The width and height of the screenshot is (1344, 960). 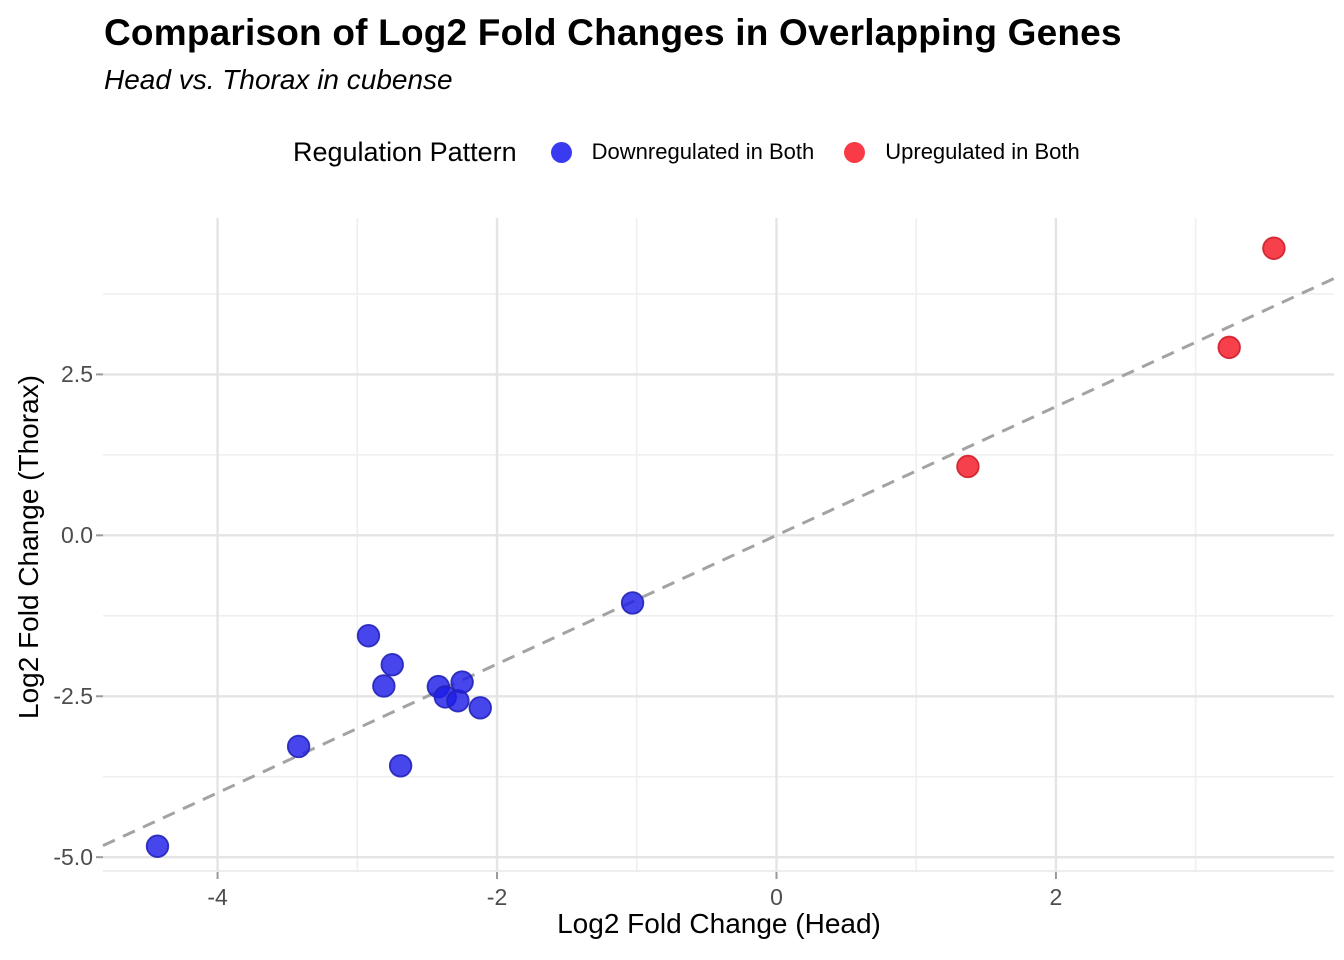 I want to click on legend-title: Regulation Pattern, so click(x=405, y=151).